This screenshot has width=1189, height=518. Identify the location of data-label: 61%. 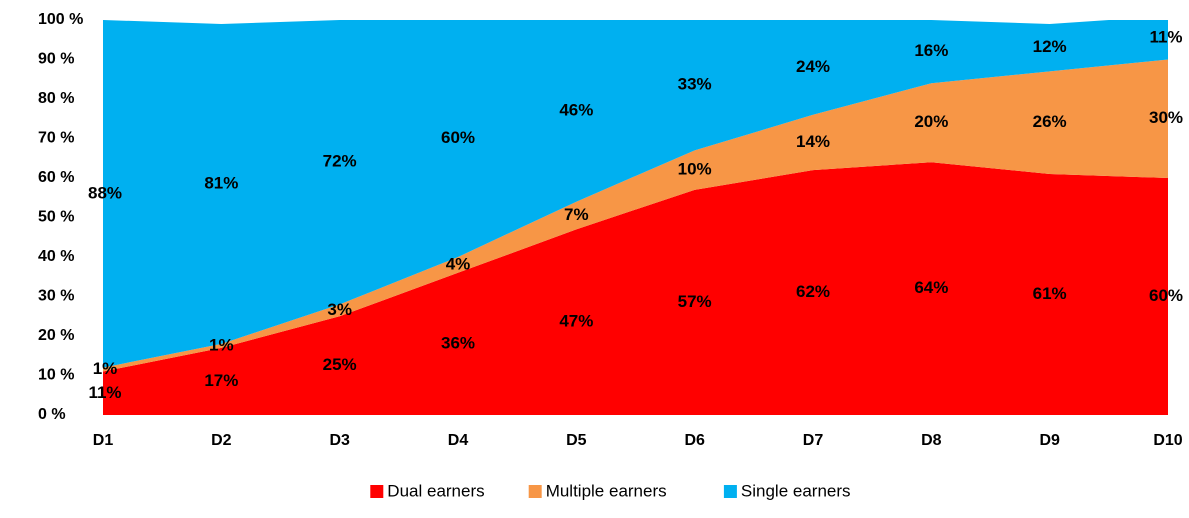
(1050, 293).